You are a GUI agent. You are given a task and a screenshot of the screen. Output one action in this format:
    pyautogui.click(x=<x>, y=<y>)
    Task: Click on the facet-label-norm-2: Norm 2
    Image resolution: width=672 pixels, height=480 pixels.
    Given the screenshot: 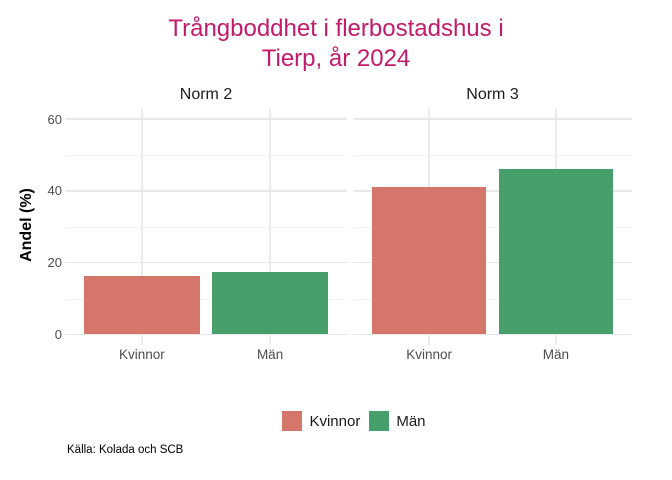 What is the action you would take?
    pyautogui.click(x=206, y=94)
    